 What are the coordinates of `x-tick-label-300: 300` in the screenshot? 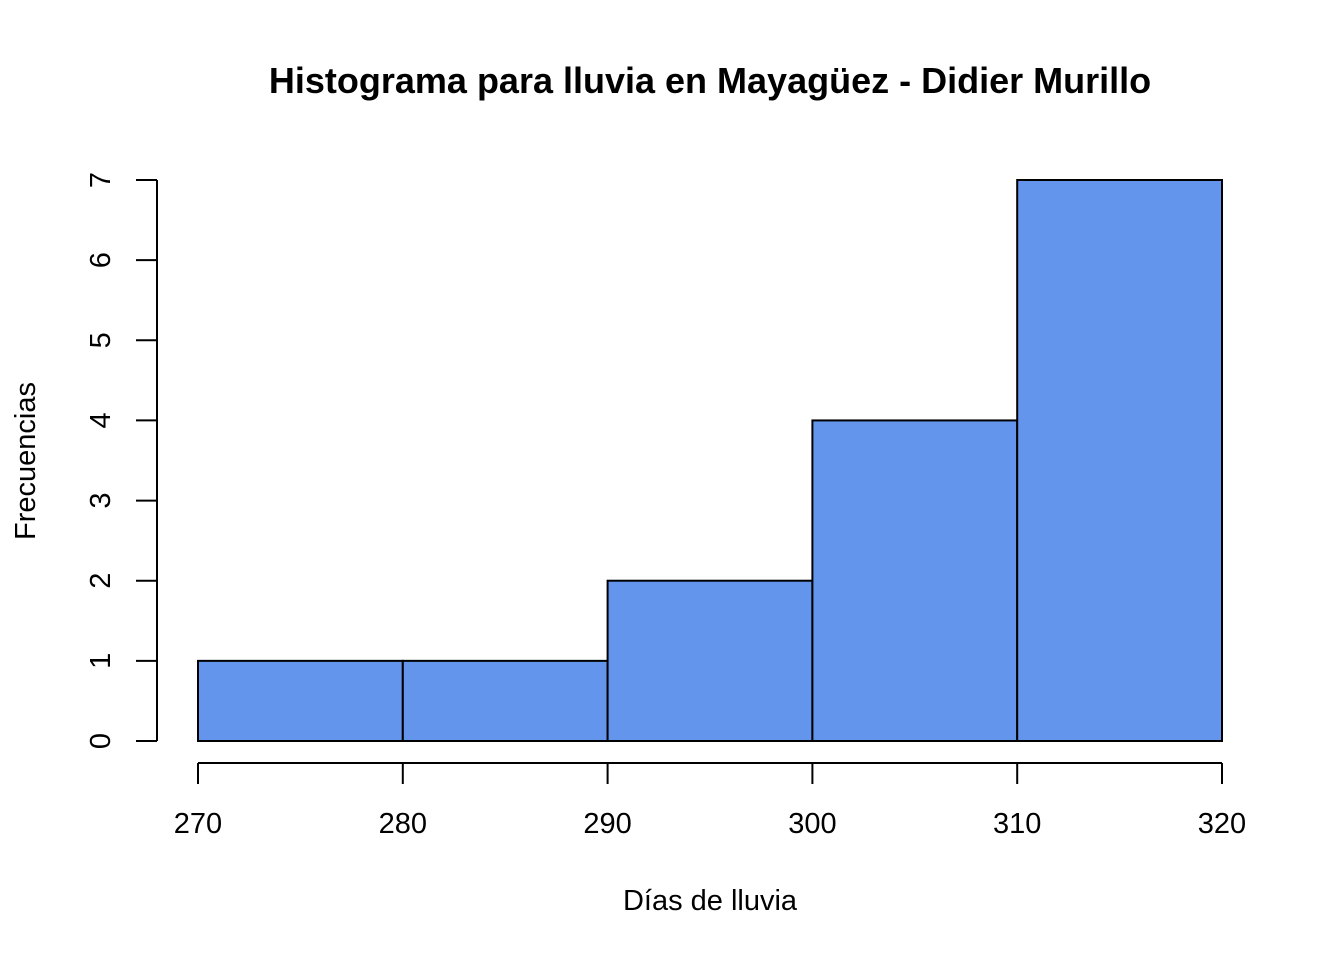 It's located at (812, 824).